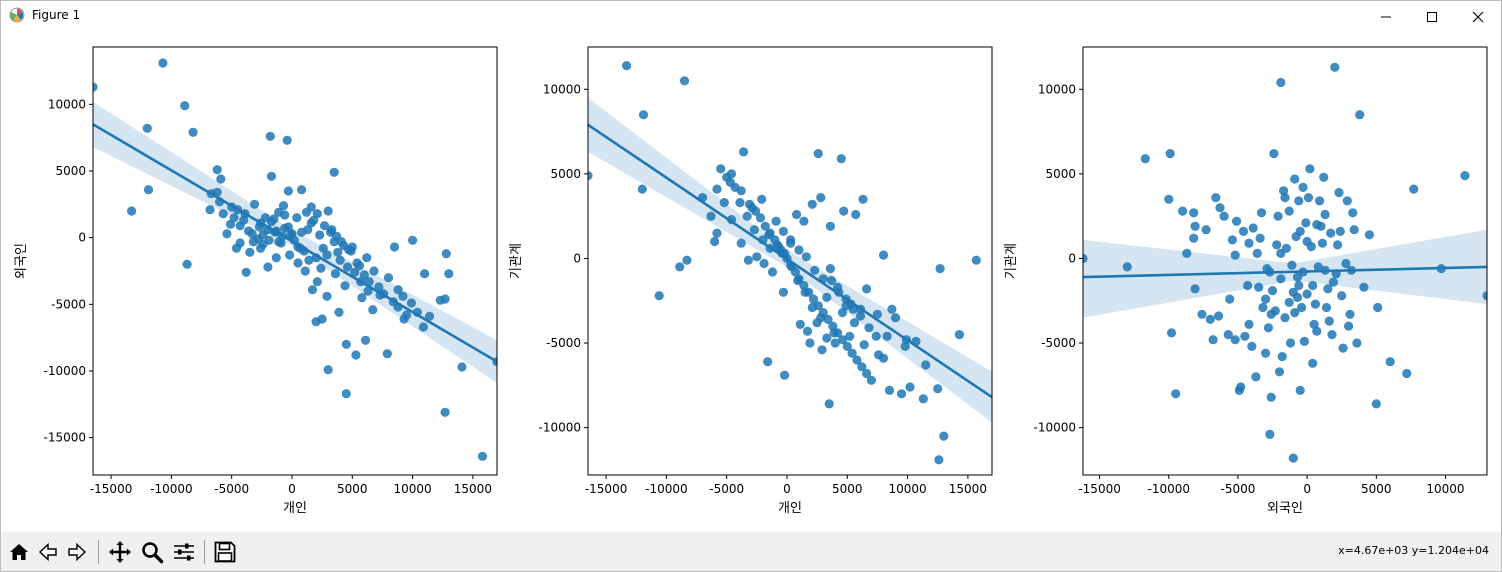 The height and width of the screenshot is (572, 1502). I want to click on x-tick-label: 15000, so click(473, 489).